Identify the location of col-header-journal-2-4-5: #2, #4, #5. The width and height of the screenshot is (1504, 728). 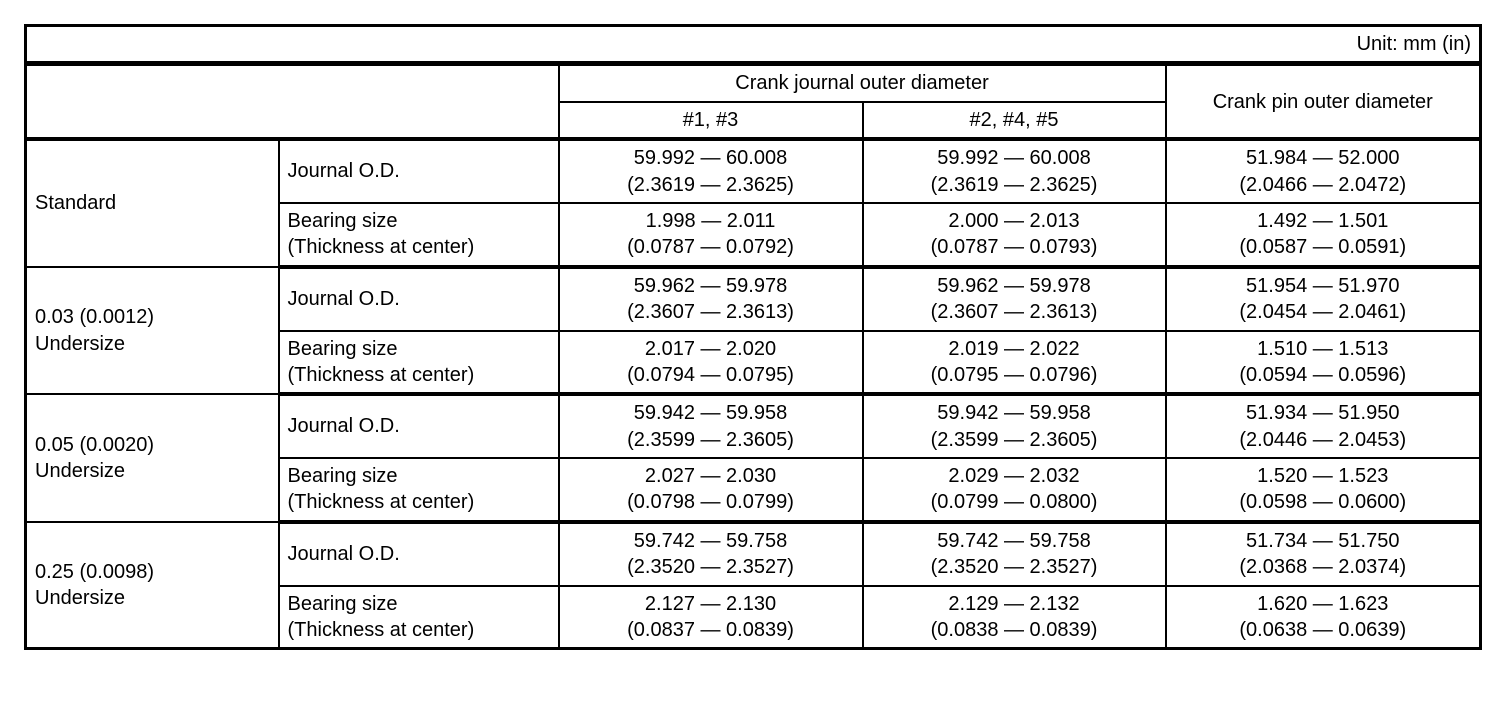
(1014, 121).